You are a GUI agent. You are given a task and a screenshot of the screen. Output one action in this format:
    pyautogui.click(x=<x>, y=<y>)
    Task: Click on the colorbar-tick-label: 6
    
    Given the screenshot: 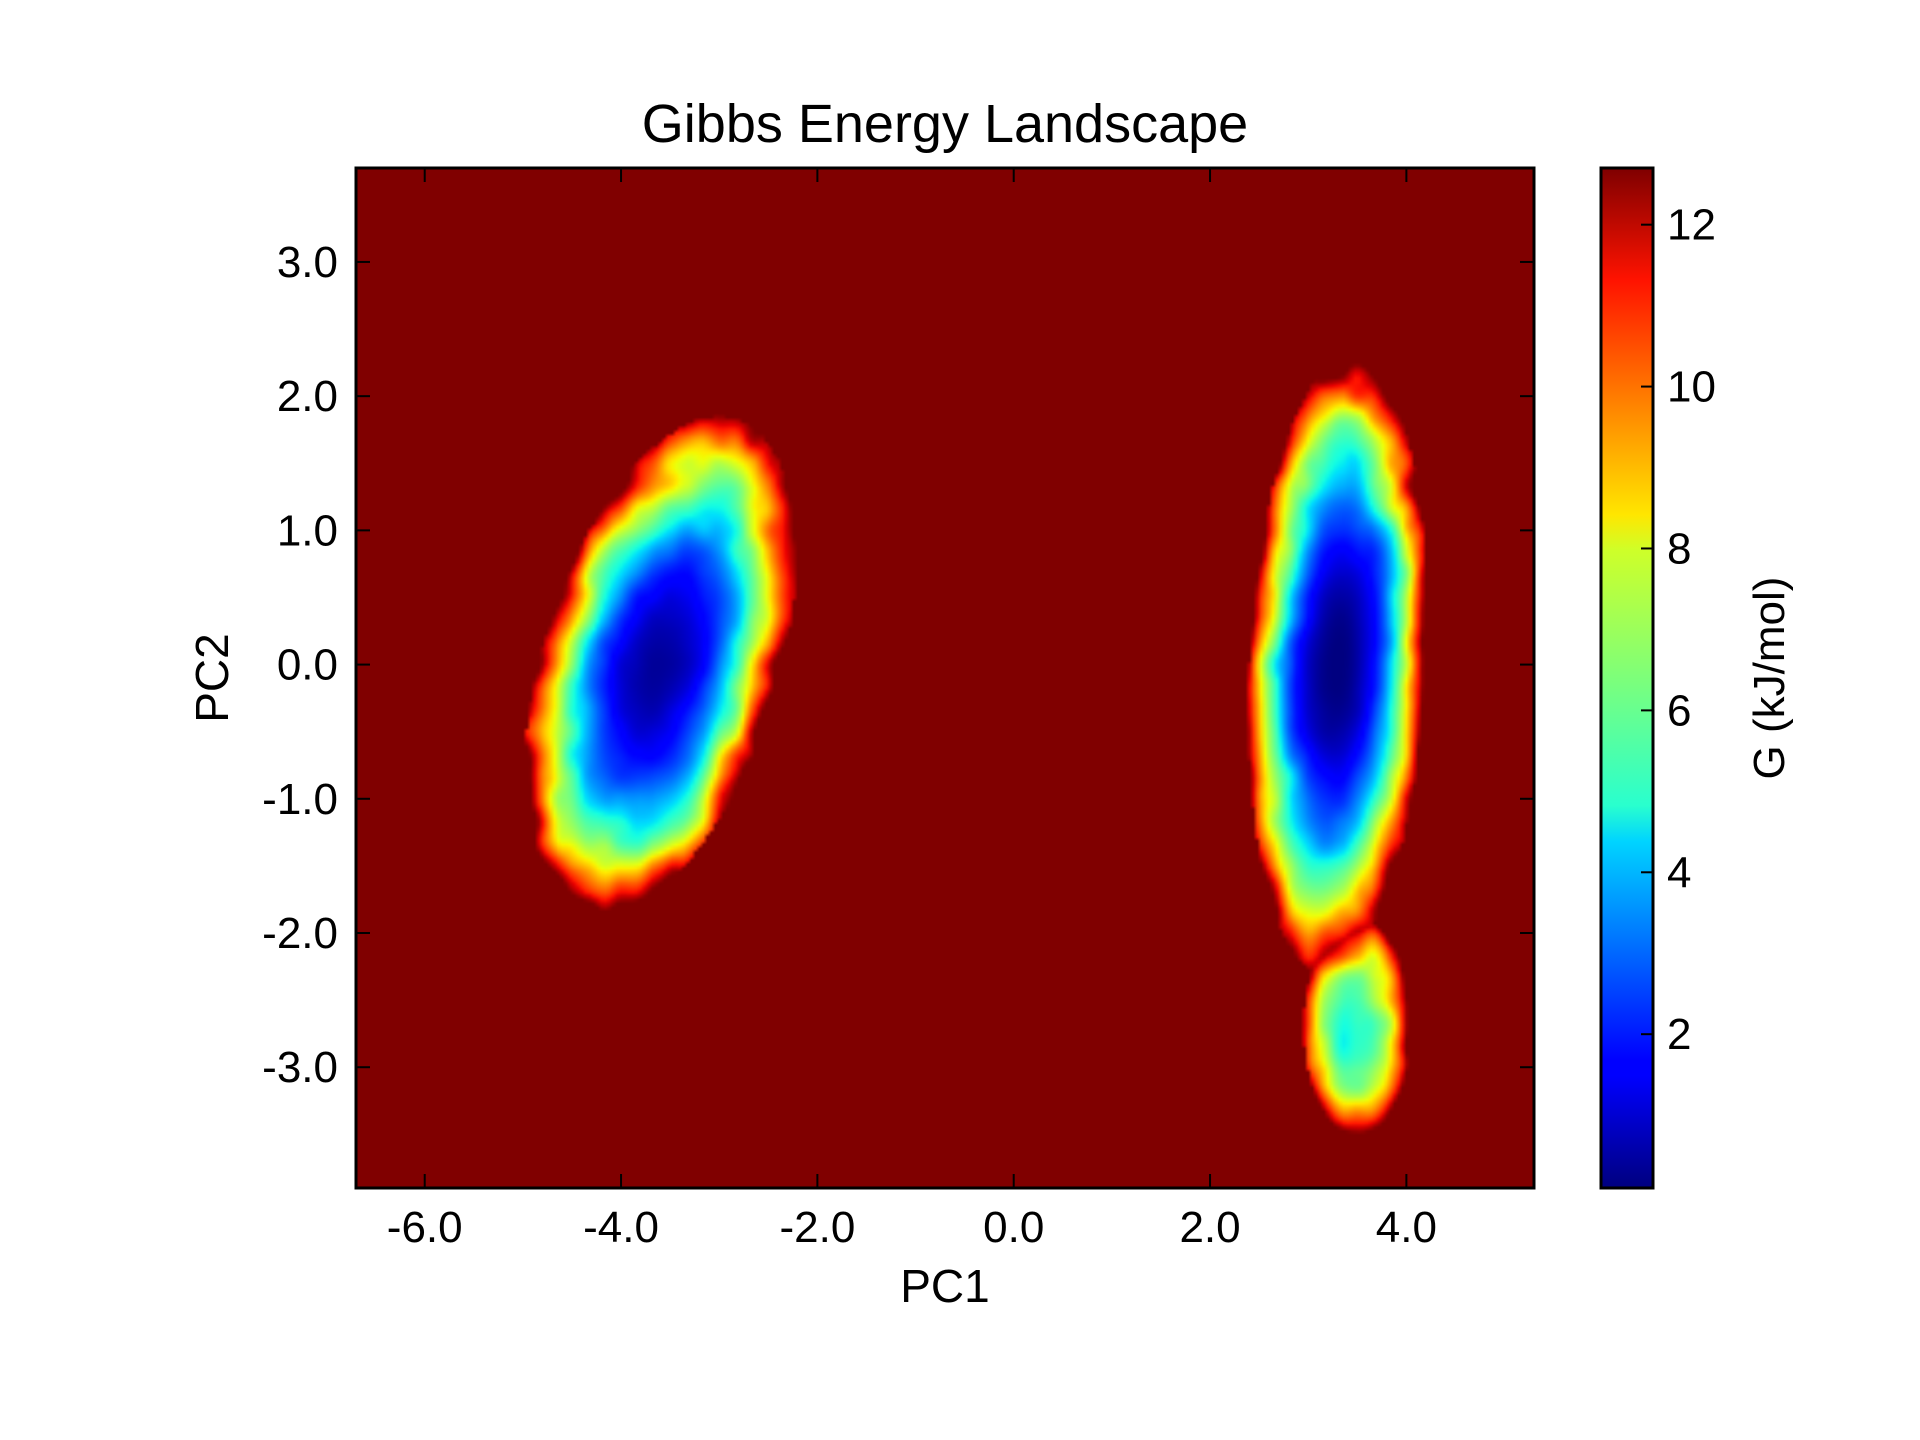 What is the action you would take?
    pyautogui.click(x=1679, y=710)
    